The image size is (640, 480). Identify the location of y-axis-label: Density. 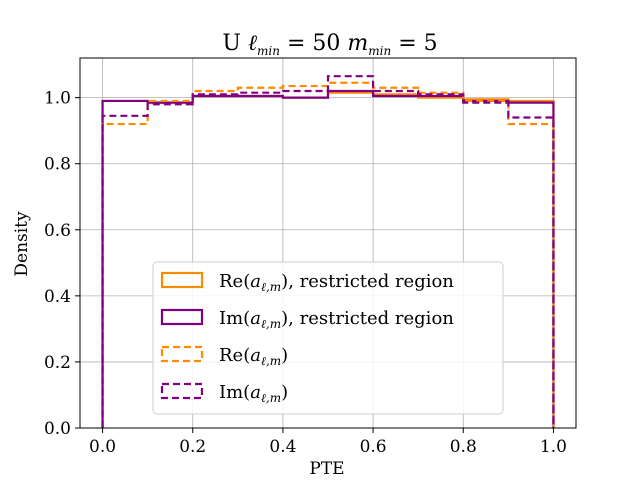
(22, 244).